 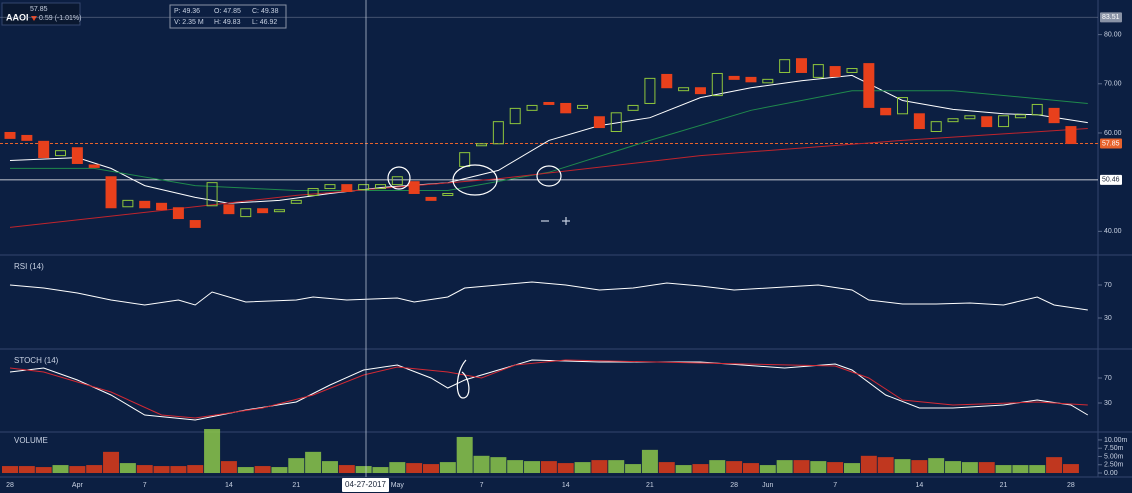 I want to click on ohlc-info: O: 47.85, so click(x=227, y=11).